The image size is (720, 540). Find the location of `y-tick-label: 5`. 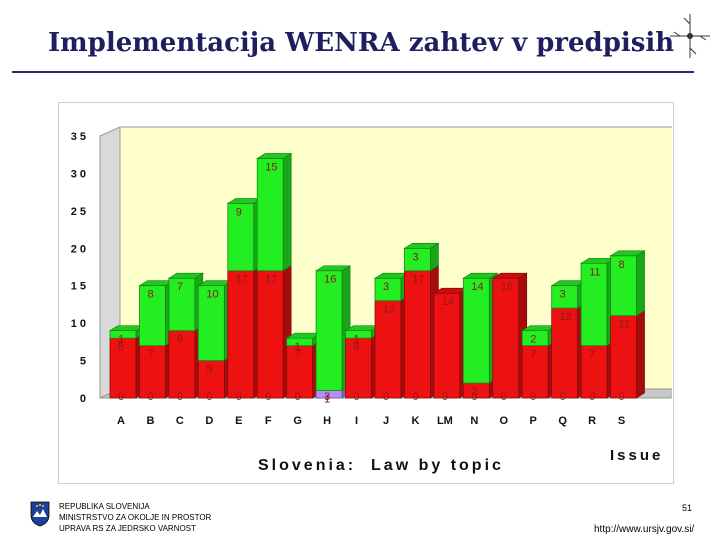

y-tick-label: 5 is located at coordinates (83, 362).